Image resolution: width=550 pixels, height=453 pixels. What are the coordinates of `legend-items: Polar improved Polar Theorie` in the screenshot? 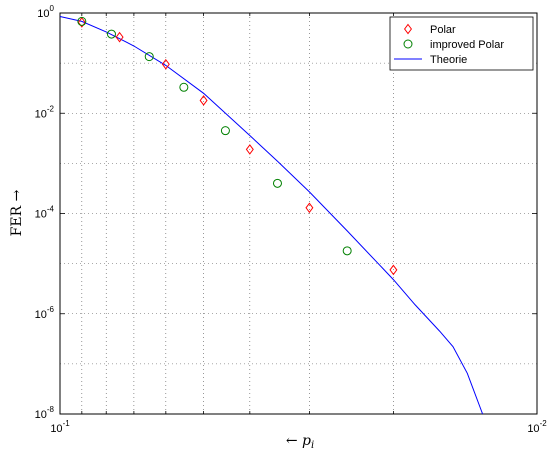 It's located at (449, 44).